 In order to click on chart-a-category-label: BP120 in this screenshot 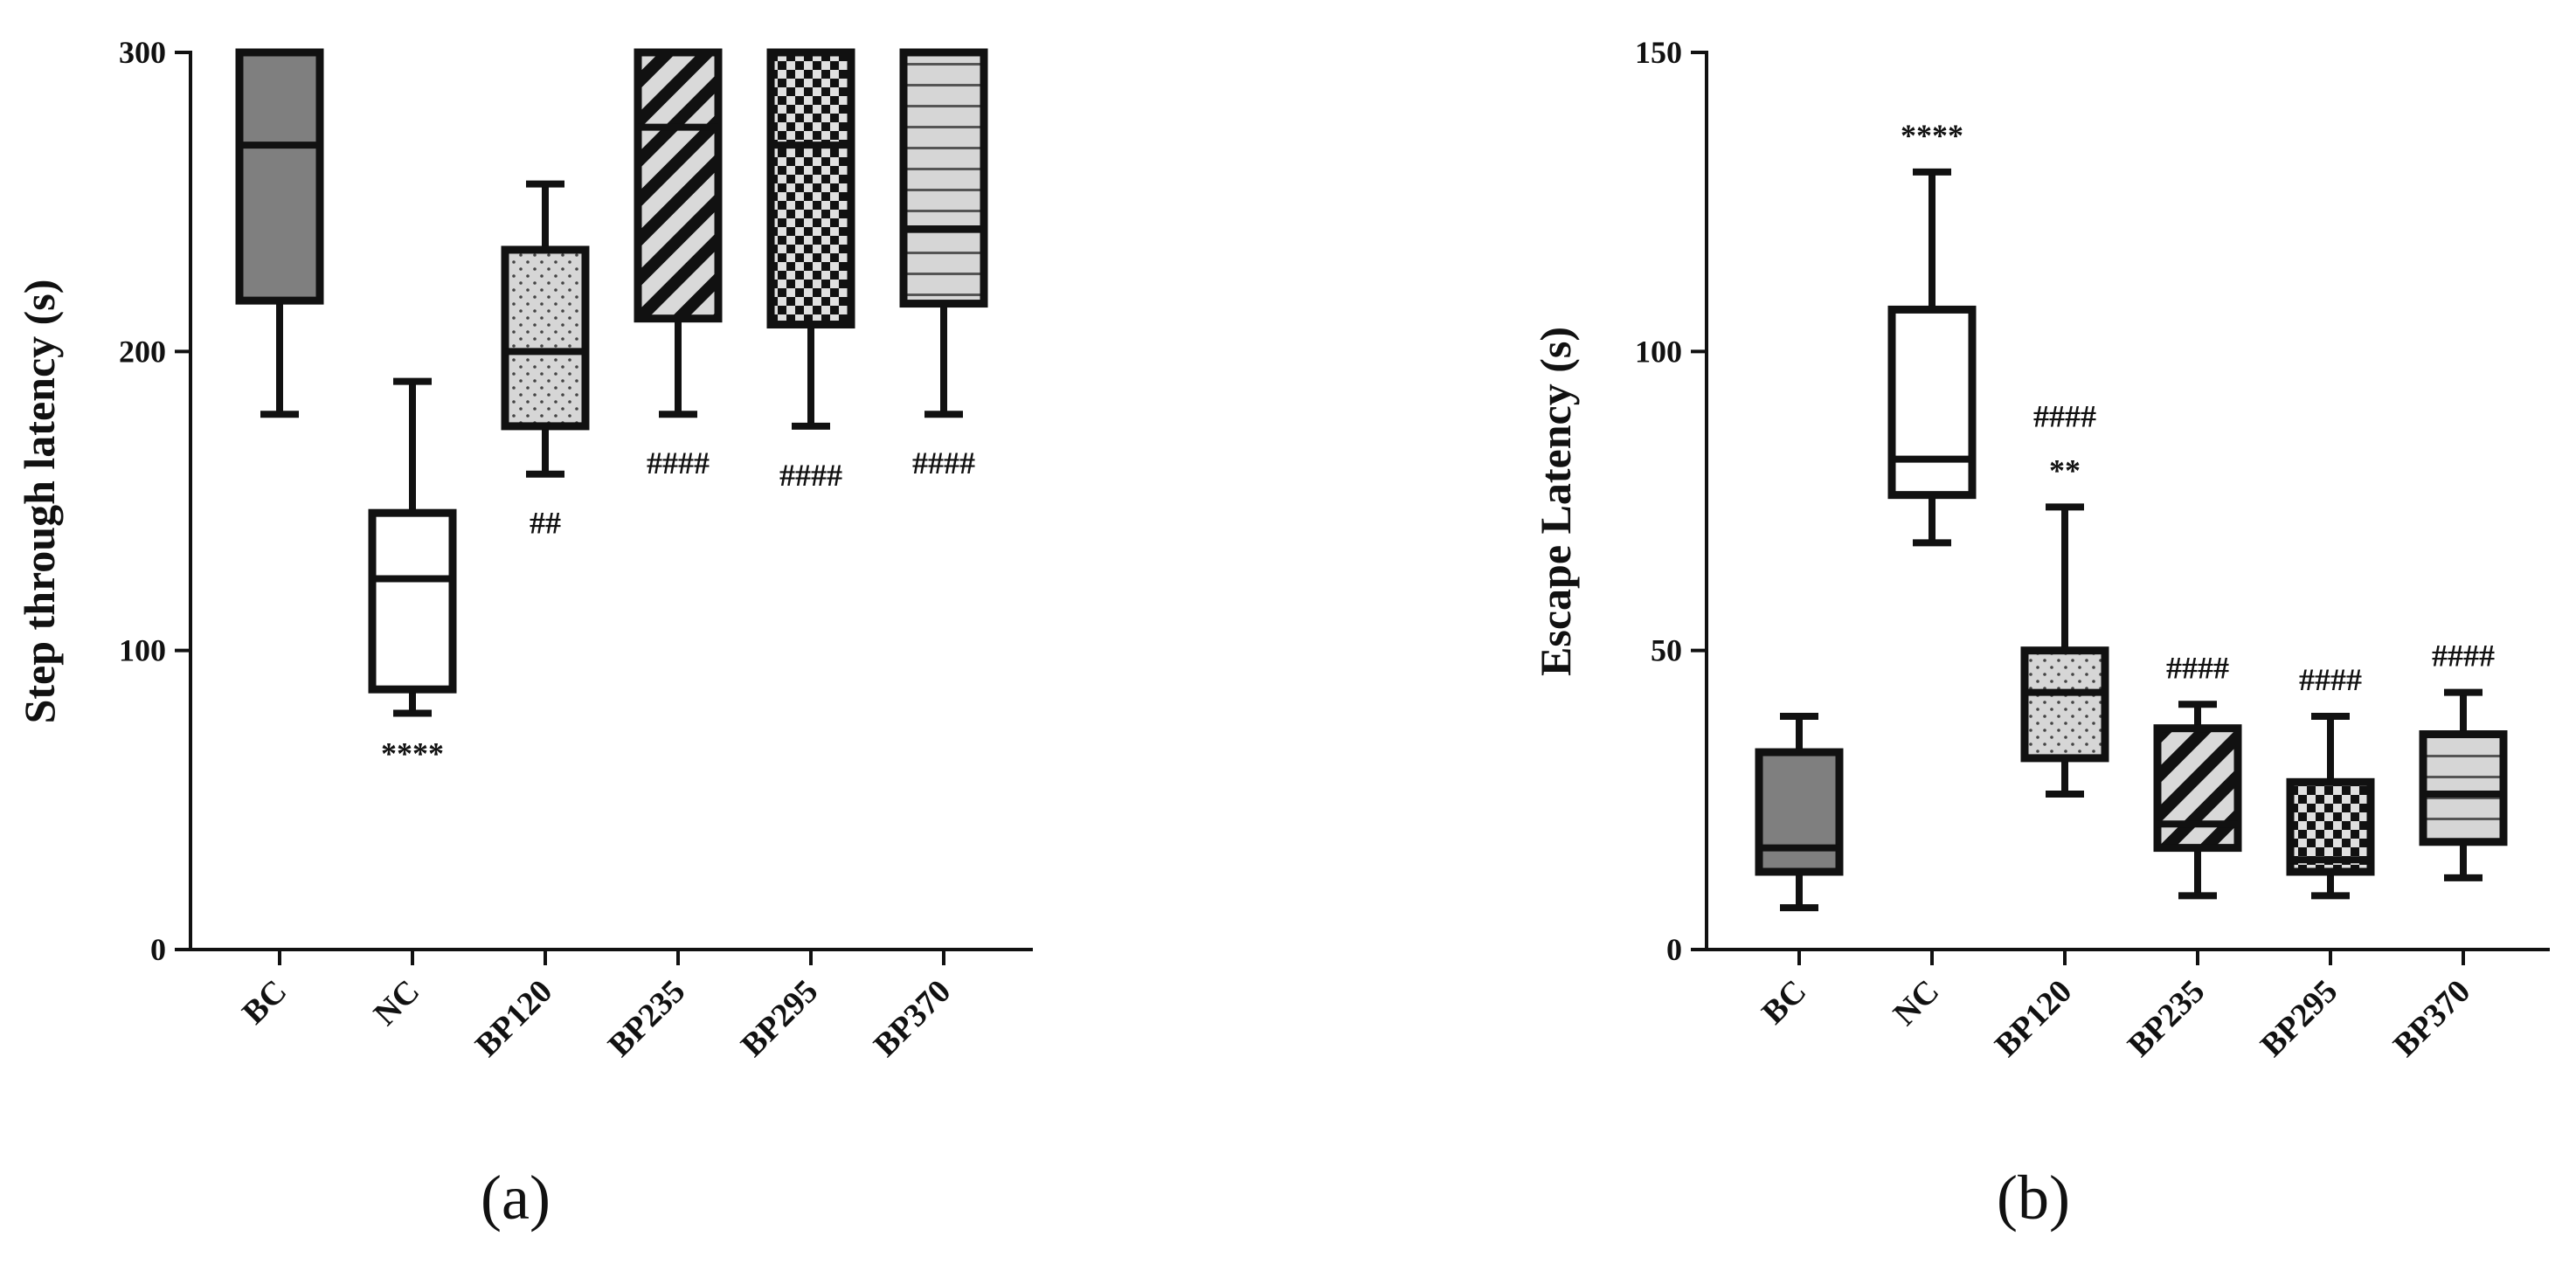, I will do `click(513, 1018)`.